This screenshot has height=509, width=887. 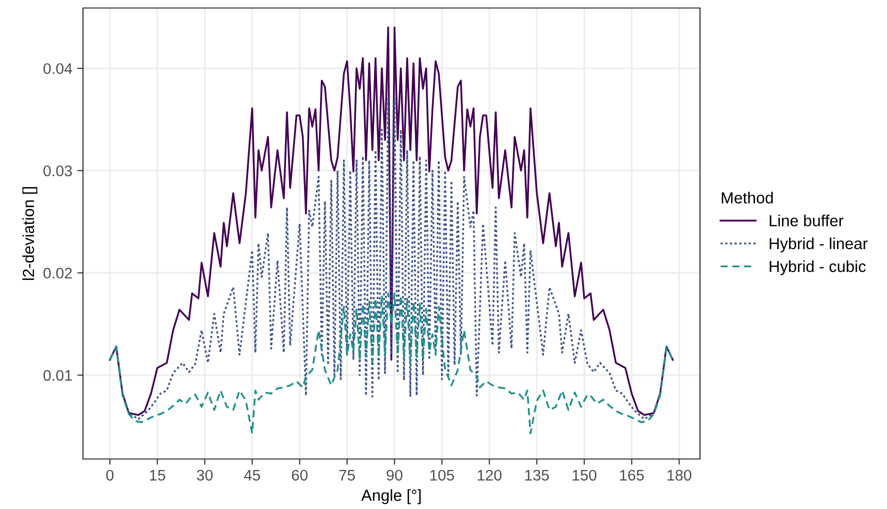 What do you see at coordinates (204, 475) in the screenshot?
I see `x-tick-label: 30` at bounding box center [204, 475].